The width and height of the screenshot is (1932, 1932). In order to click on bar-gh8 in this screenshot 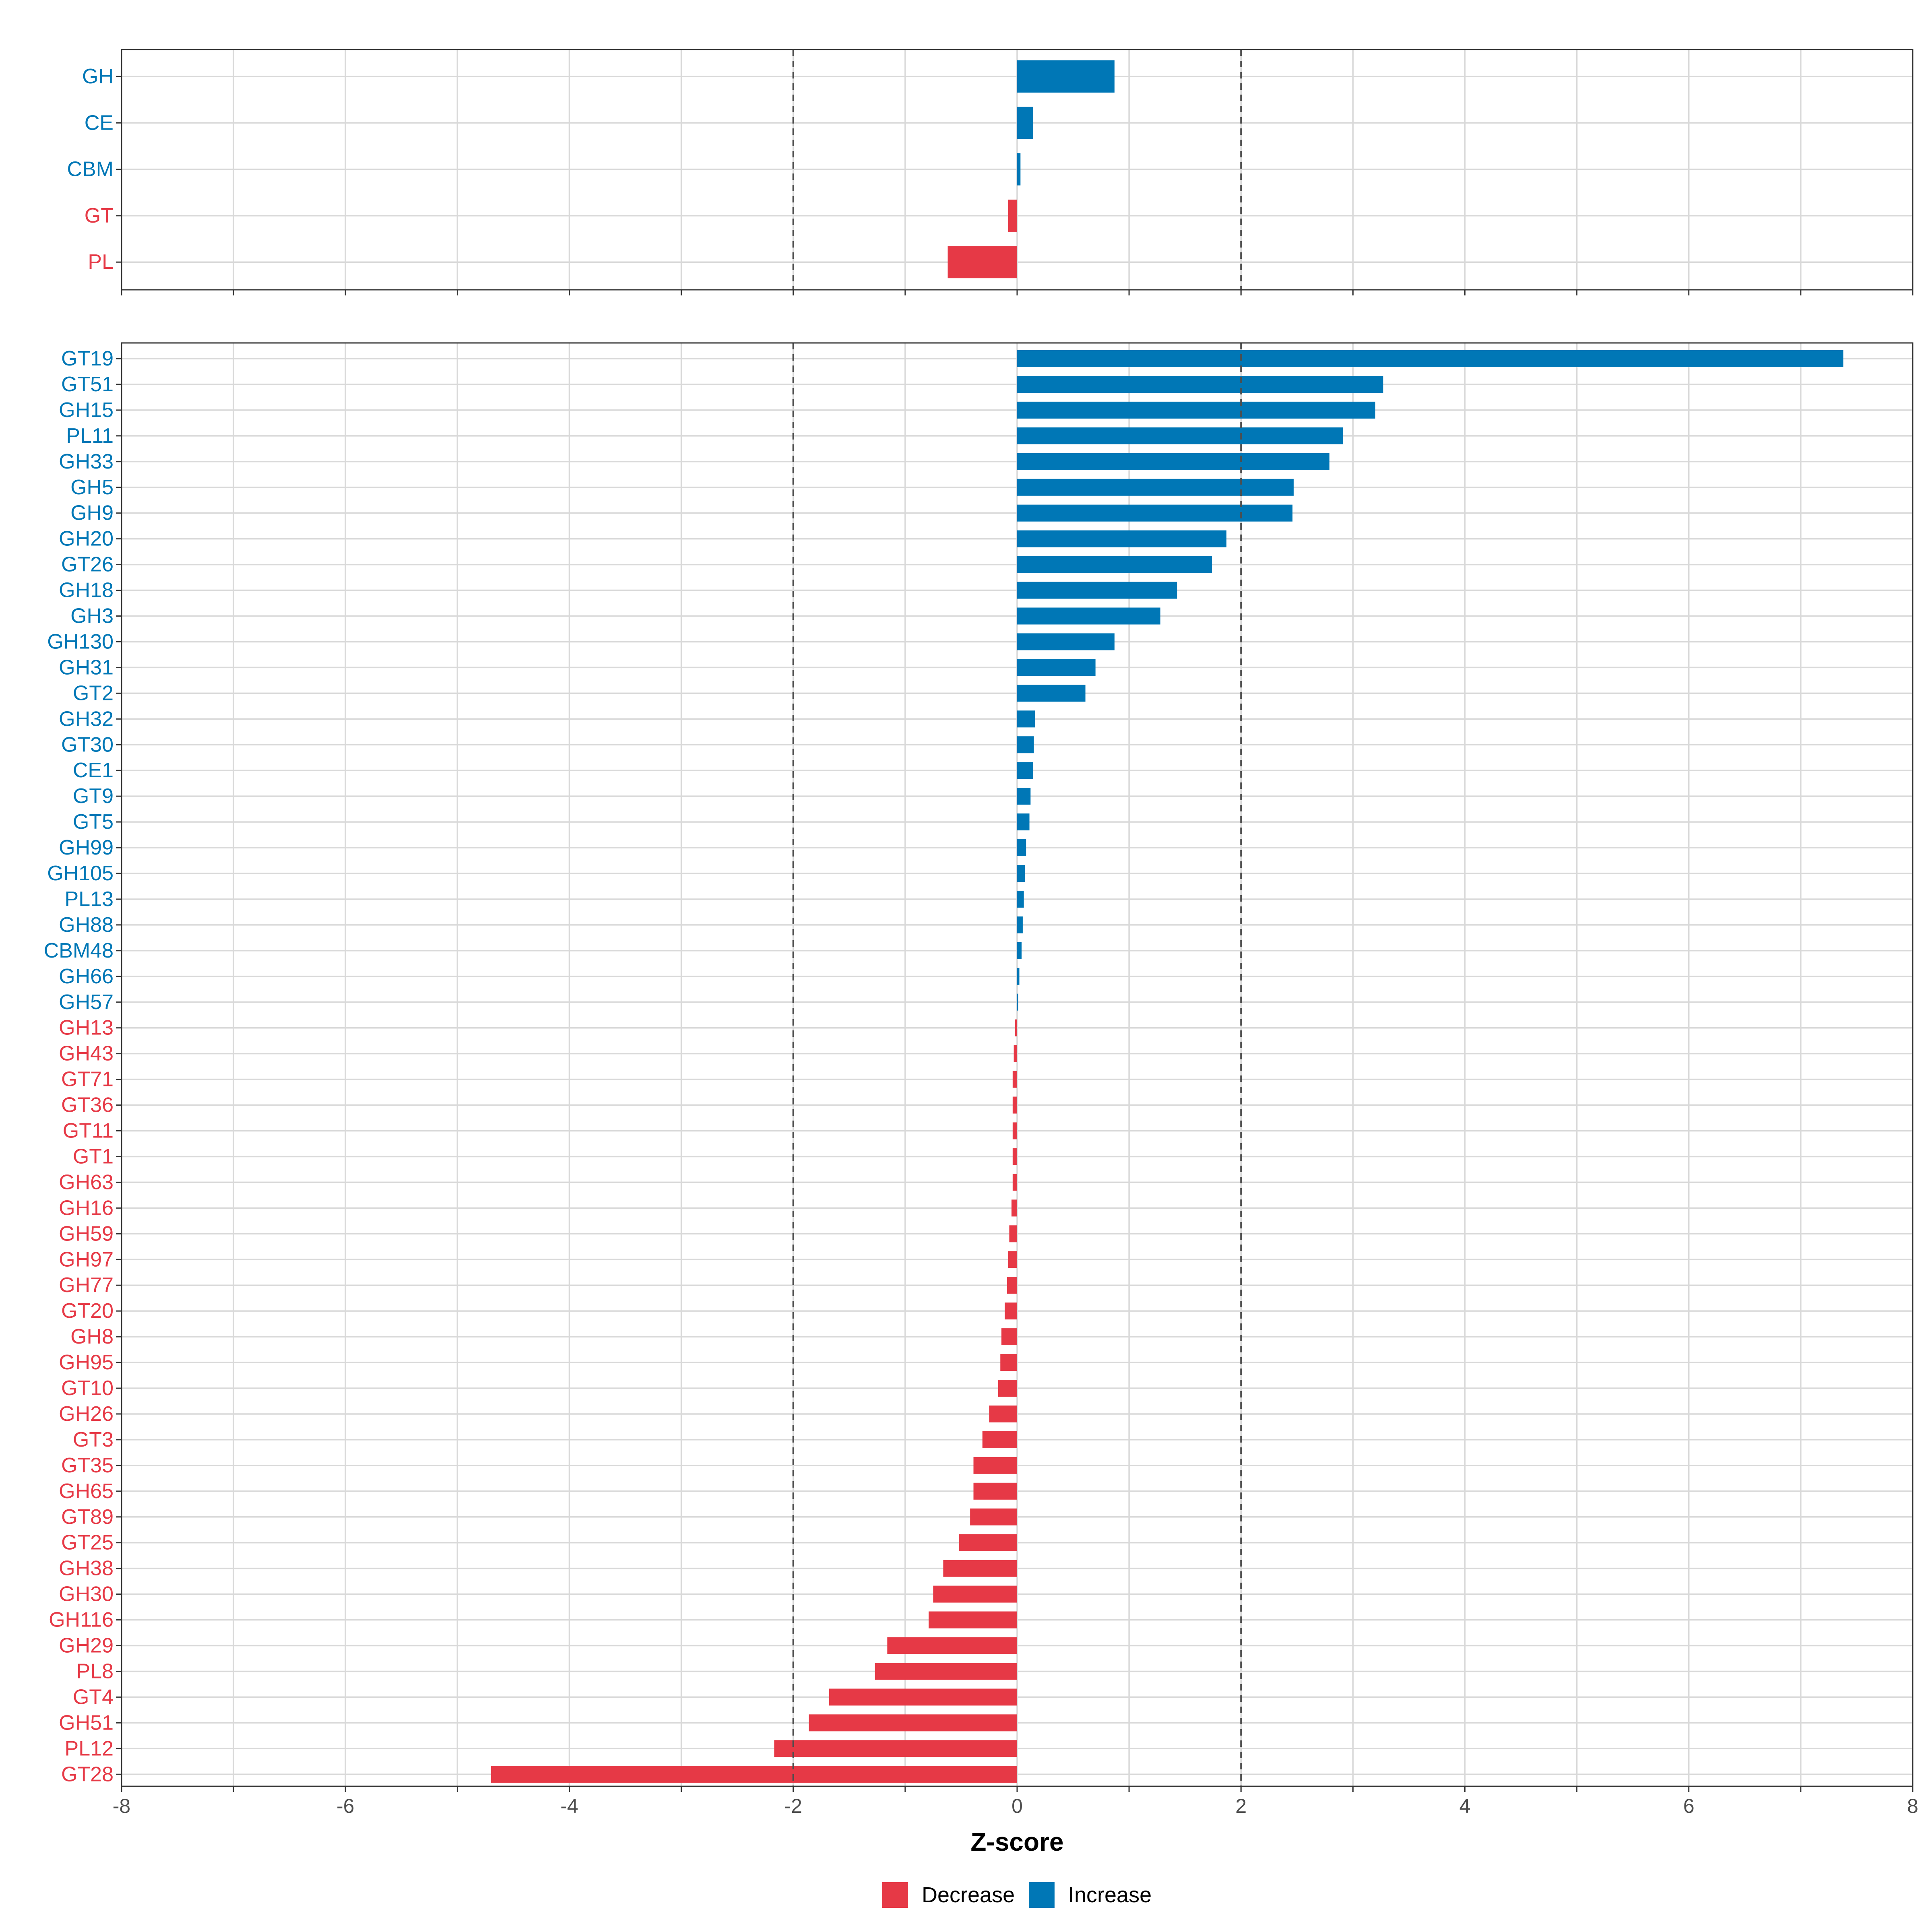, I will do `click(1009, 1337)`.